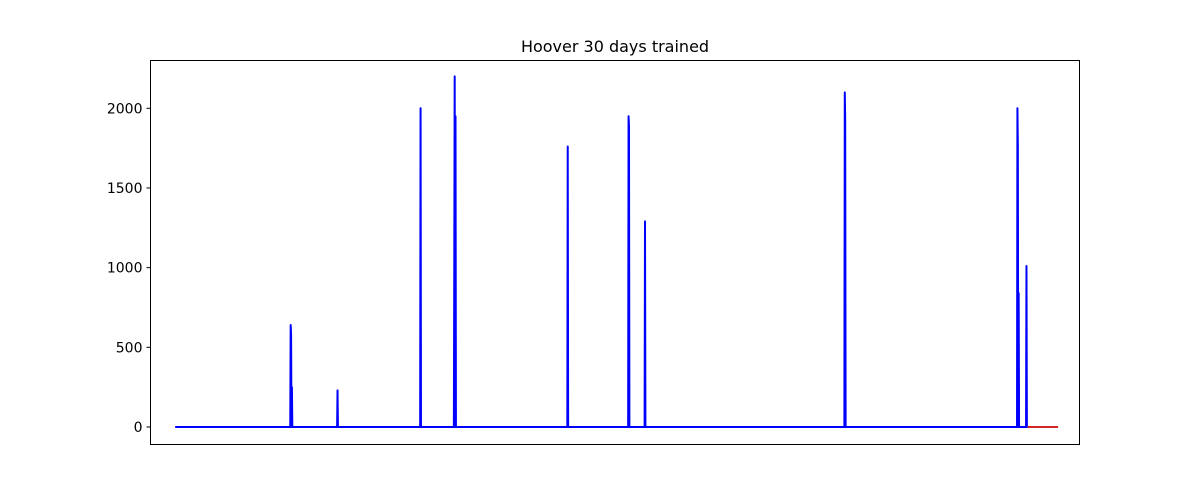 The image size is (1200, 500). What do you see at coordinates (125, 109) in the screenshot?
I see `y-tick-label: 2000` at bounding box center [125, 109].